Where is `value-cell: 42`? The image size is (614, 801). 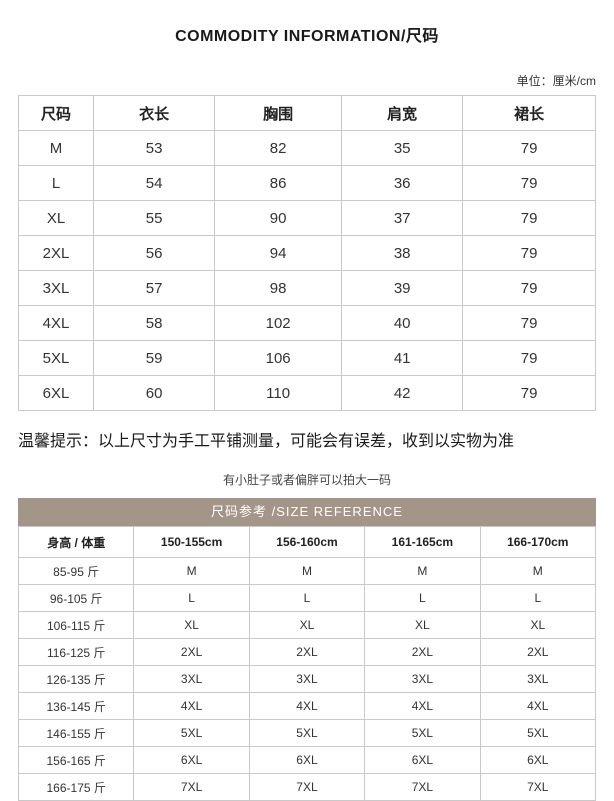 value-cell: 42 is located at coordinates (402, 393).